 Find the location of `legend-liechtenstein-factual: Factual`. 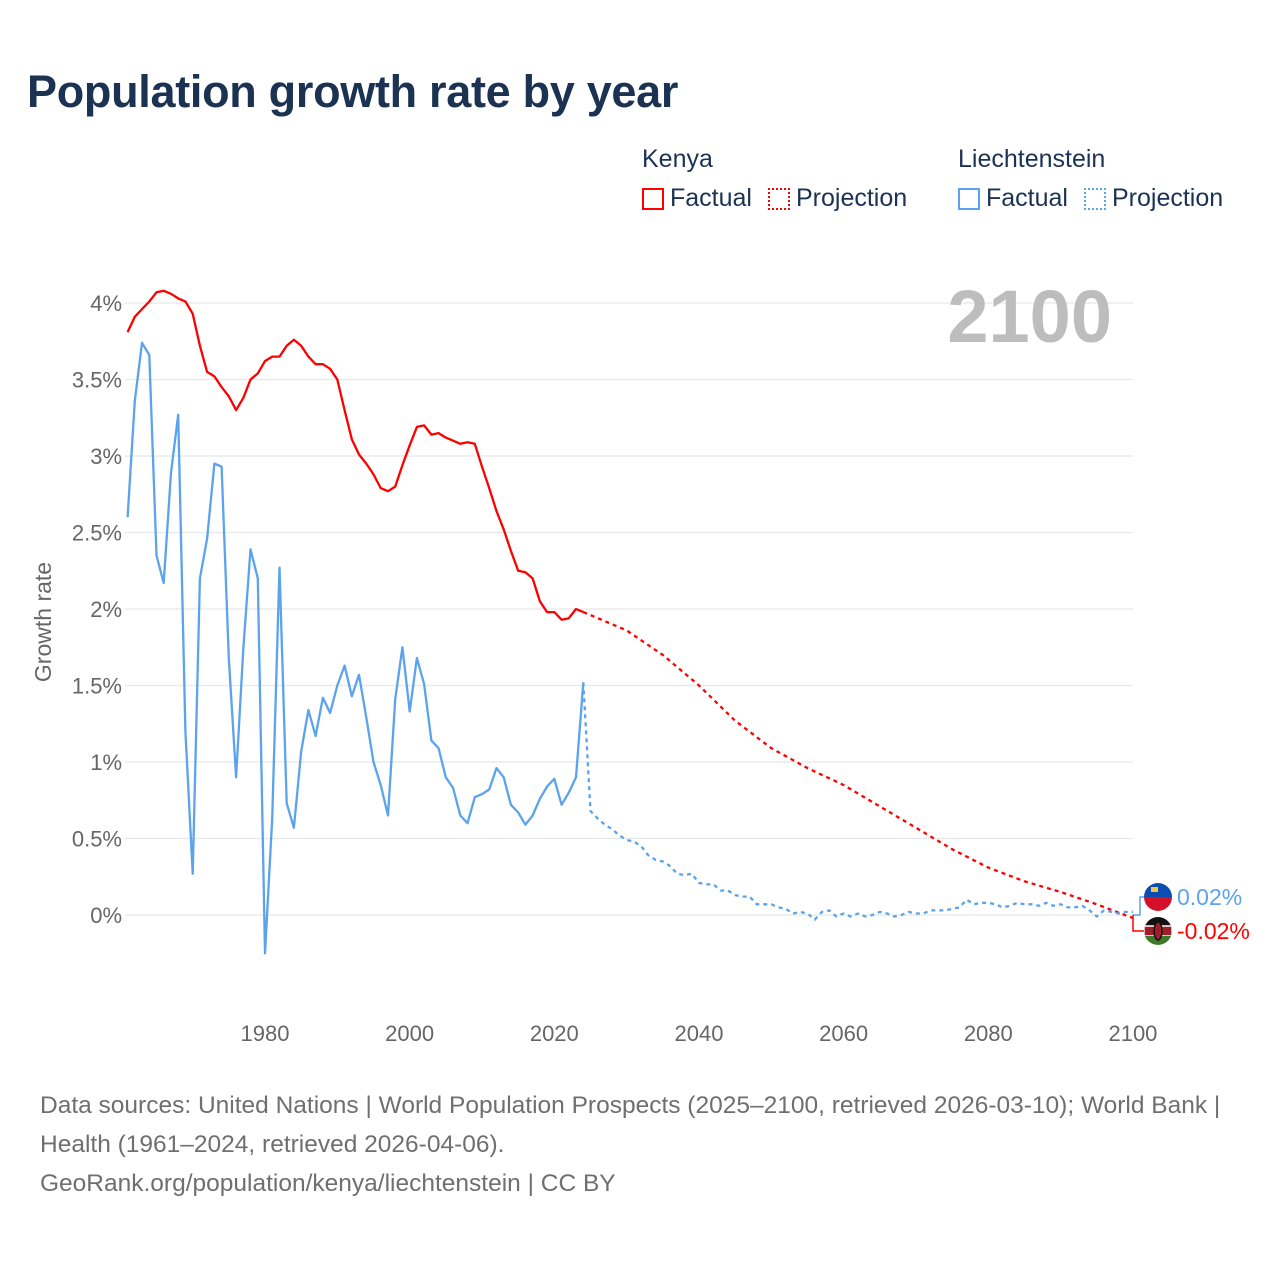

legend-liechtenstein-factual: Factual is located at coordinates (1013, 198).